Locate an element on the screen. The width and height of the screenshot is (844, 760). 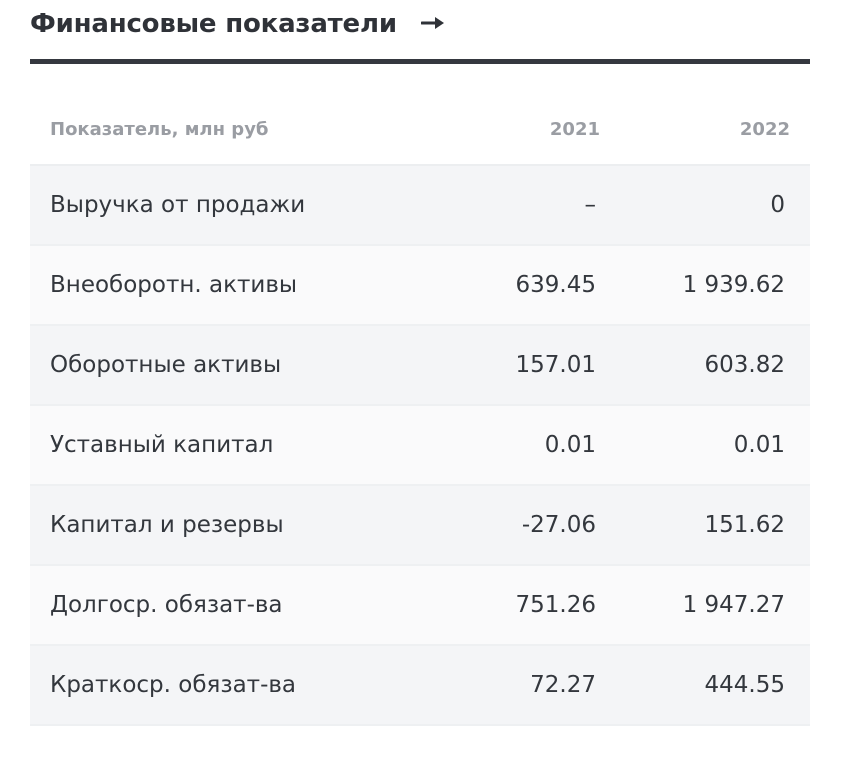
value-2021: 157.01 is located at coordinates (495, 365).